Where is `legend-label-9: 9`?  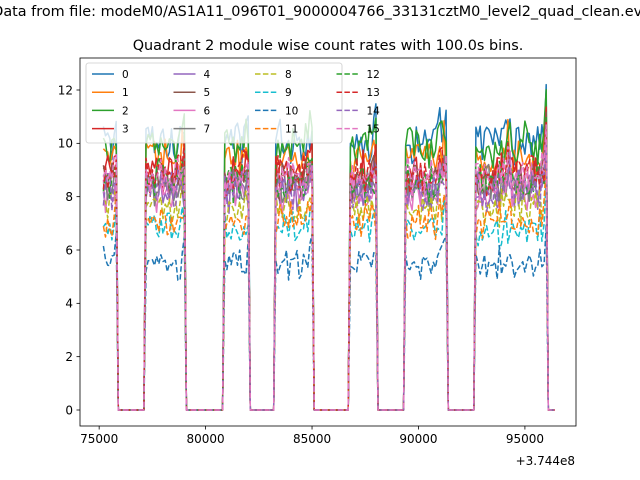
legend-label-9: 9 is located at coordinates (288, 93).